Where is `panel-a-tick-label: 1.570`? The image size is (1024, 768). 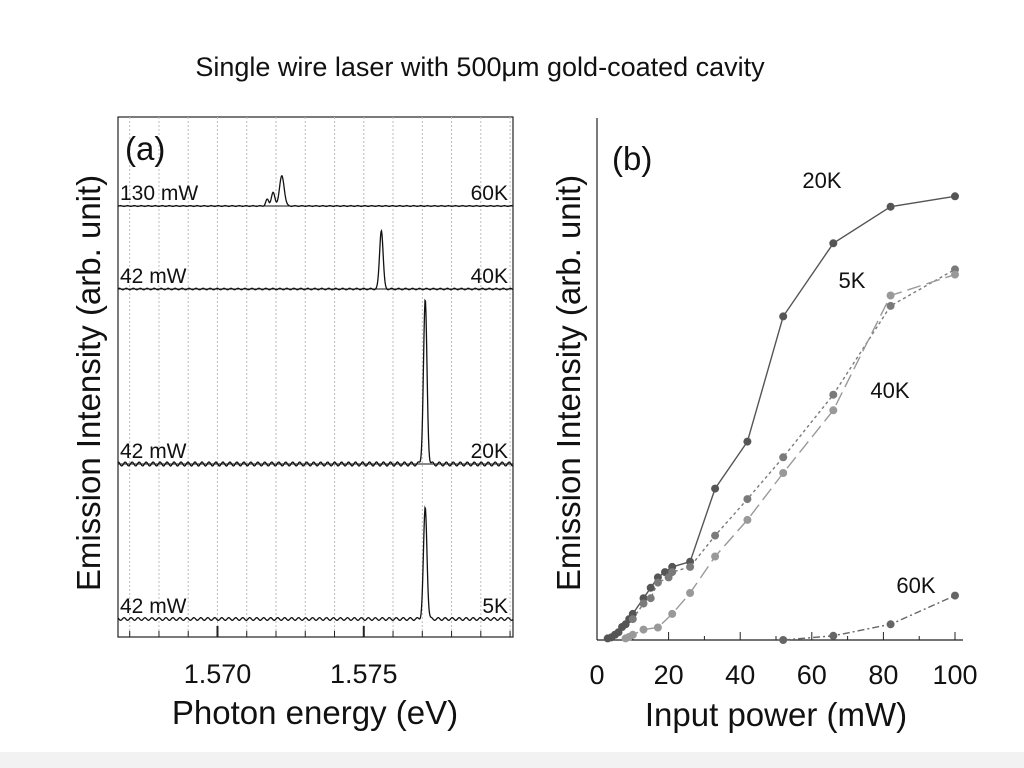 panel-a-tick-label: 1.570 is located at coordinates (218, 674).